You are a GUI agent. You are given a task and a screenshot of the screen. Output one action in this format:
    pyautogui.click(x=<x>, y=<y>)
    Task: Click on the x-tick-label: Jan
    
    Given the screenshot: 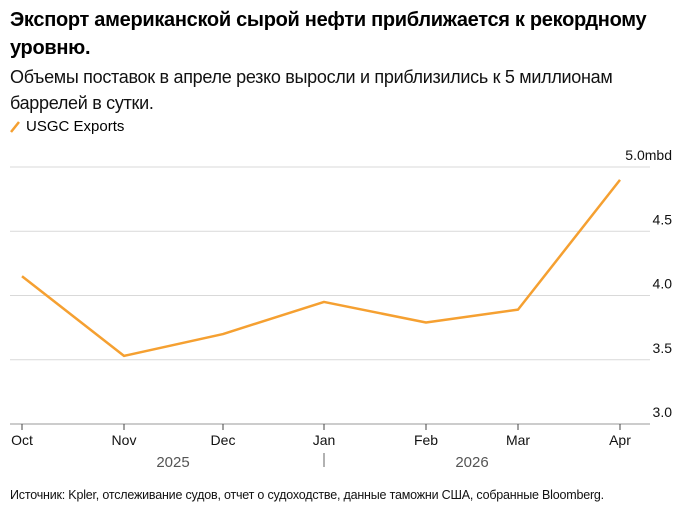 What is the action you would take?
    pyautogui.click(x=324, y=440)
    